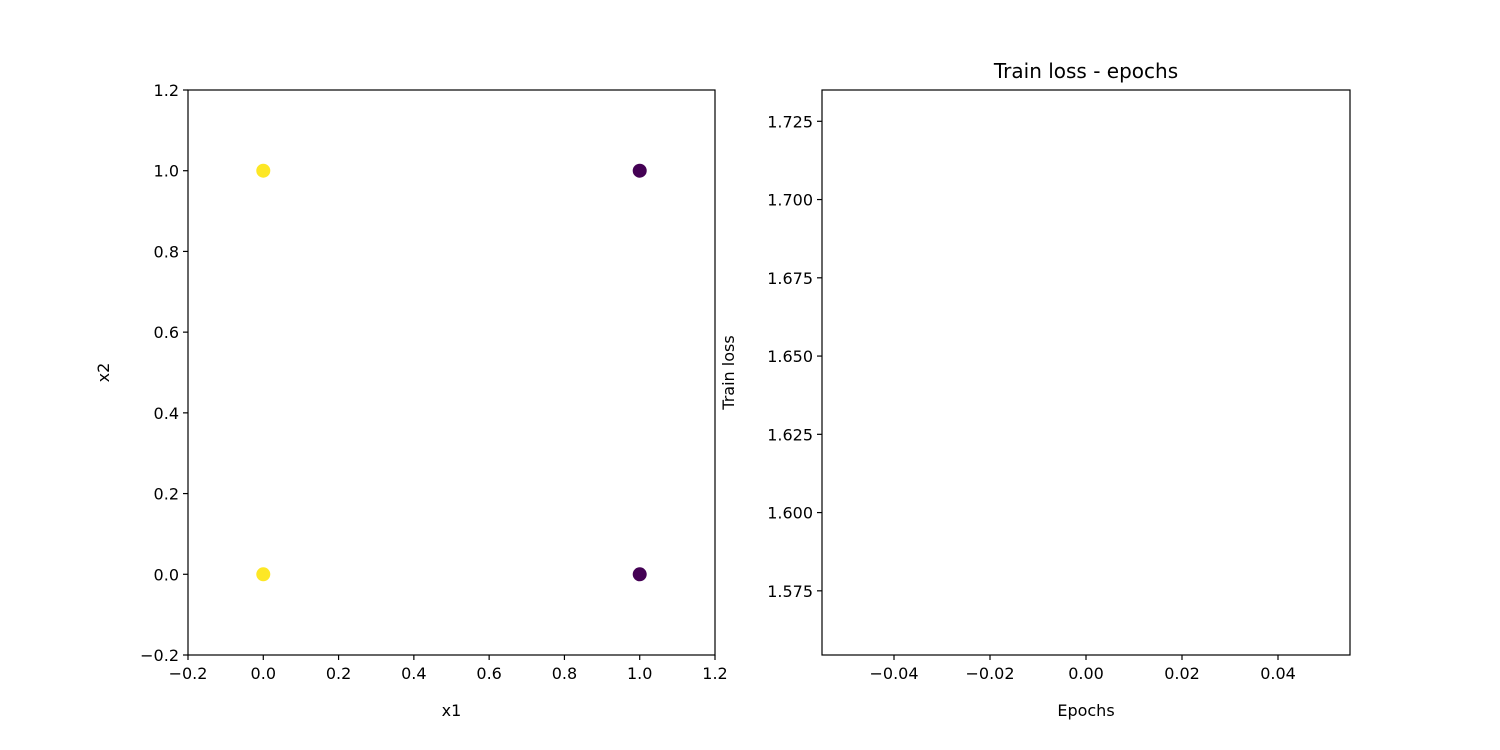 This screenshot has height=750, width=1500. Describe the element at coordinates (166, 494) in the screenshot. I see `scatter-y-tick-label: 0.2` at that location.